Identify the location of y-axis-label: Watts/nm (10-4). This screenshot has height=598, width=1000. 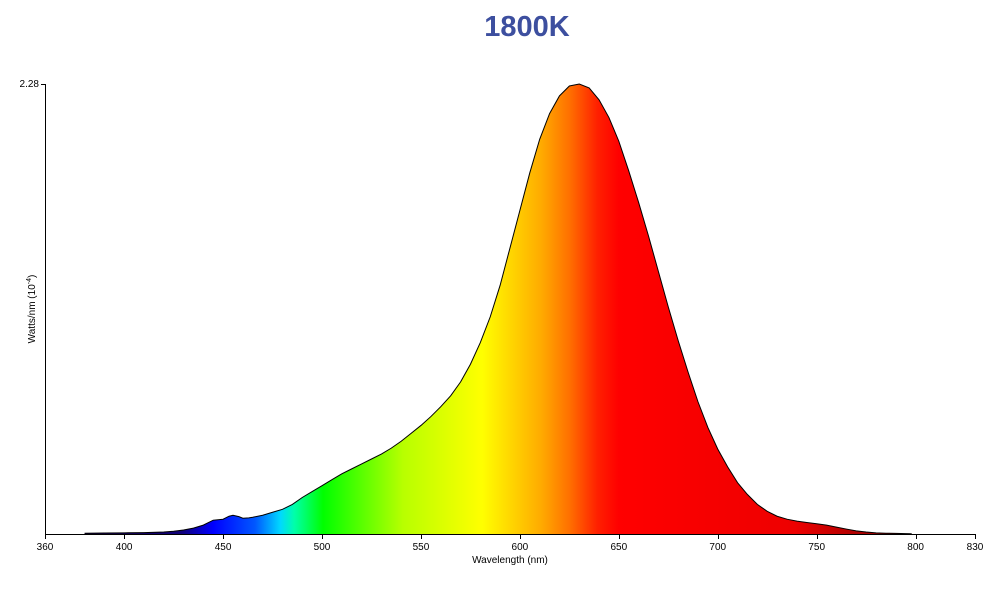
(32, 309).